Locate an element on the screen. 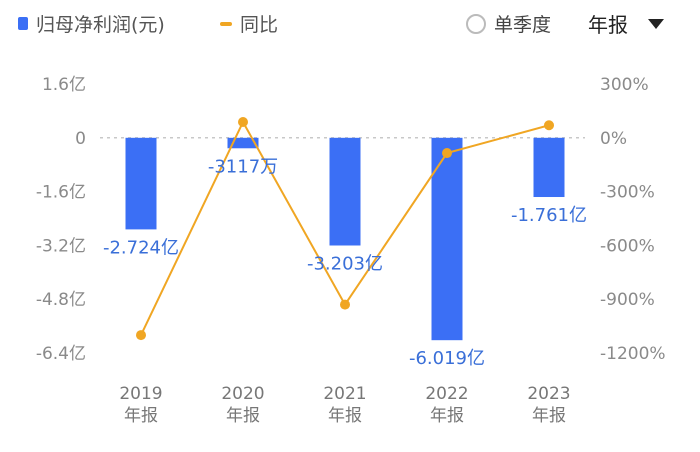 The height and width of the screenshot is (452, 700). caret-down-icon is located at coordinates (656, 23).